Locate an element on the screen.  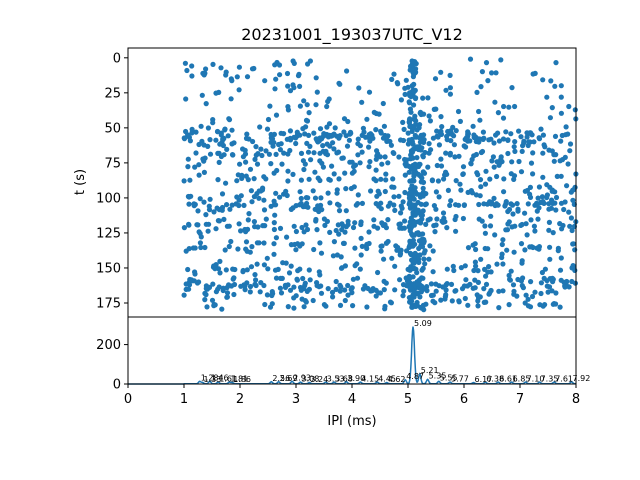
raster-y-tick-label: 100 is located at coordinates (108, 198).